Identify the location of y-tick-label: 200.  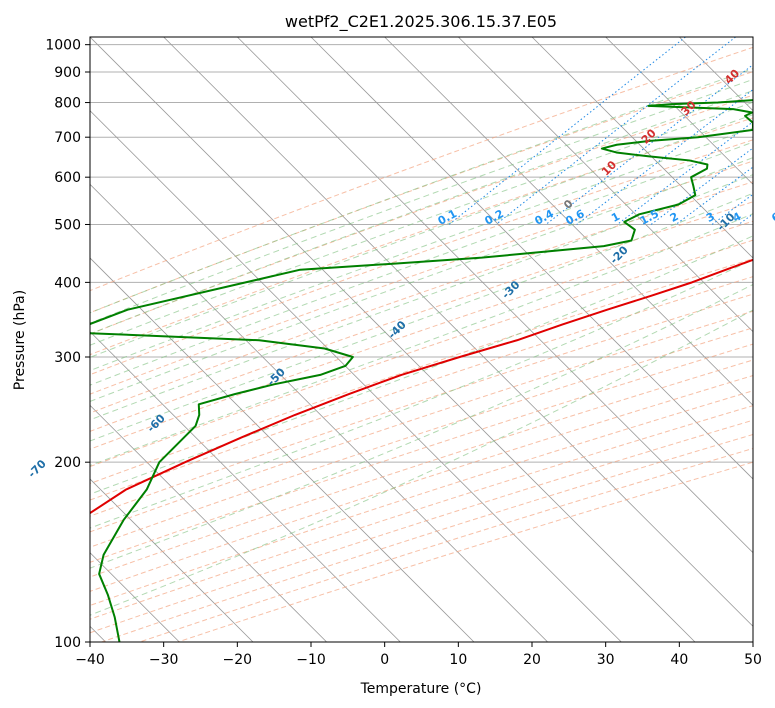
(67, 463).